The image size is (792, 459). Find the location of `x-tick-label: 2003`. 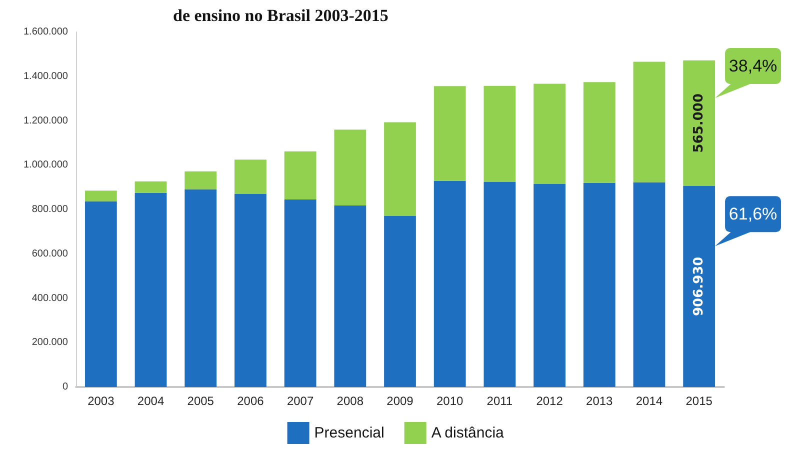

x-tick-label: 2003 is located at coordinates (101, 401).